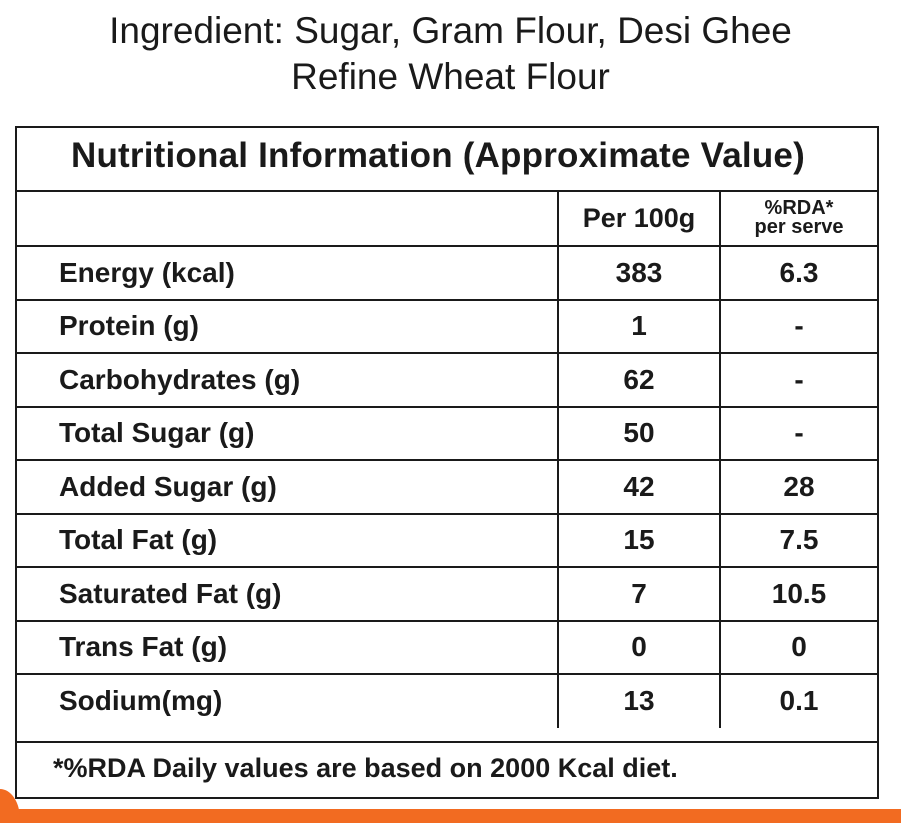 Image resolution: width=901 pixels, height=823 pixels. Describe the element at coordinates (288, 646) in the screenshot. I see `nutrient-name: Trans Fat (g)` at that location.